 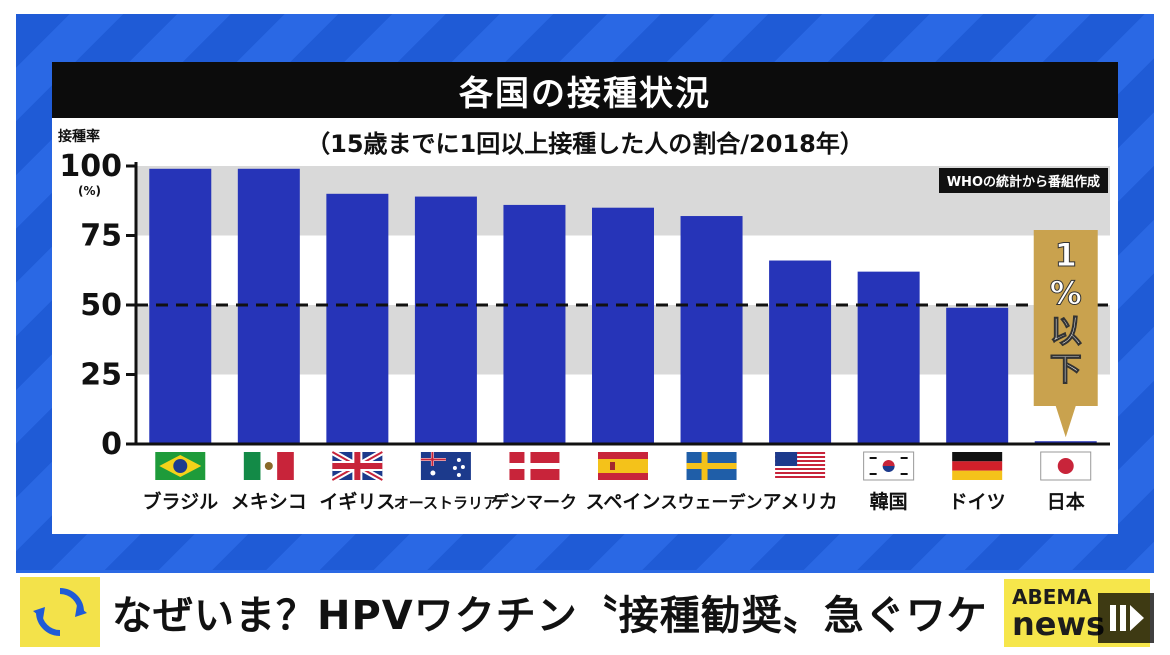 What do you see at coordinates (550, 616) in the screenshot?
I see `ticker-headline: なぜいま？HPVワクチン〝接種勧奨〟急ぐワケ` at bounding box center [550, 616].